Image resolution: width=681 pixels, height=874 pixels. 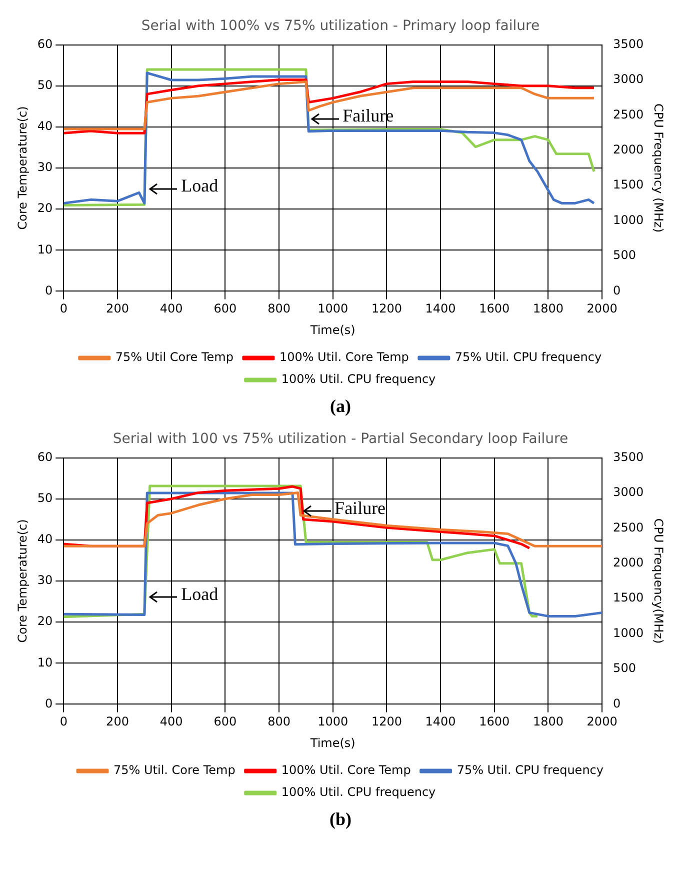 I want to click on text: (a), so click(x=340, y=406).